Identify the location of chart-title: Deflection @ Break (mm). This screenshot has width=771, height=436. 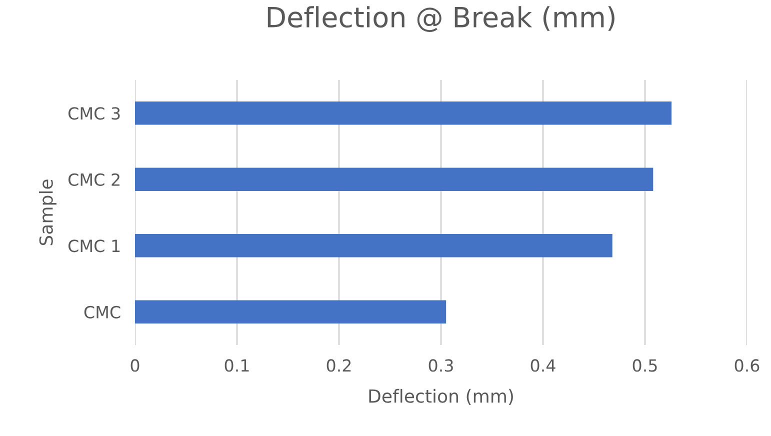
(441, 19).